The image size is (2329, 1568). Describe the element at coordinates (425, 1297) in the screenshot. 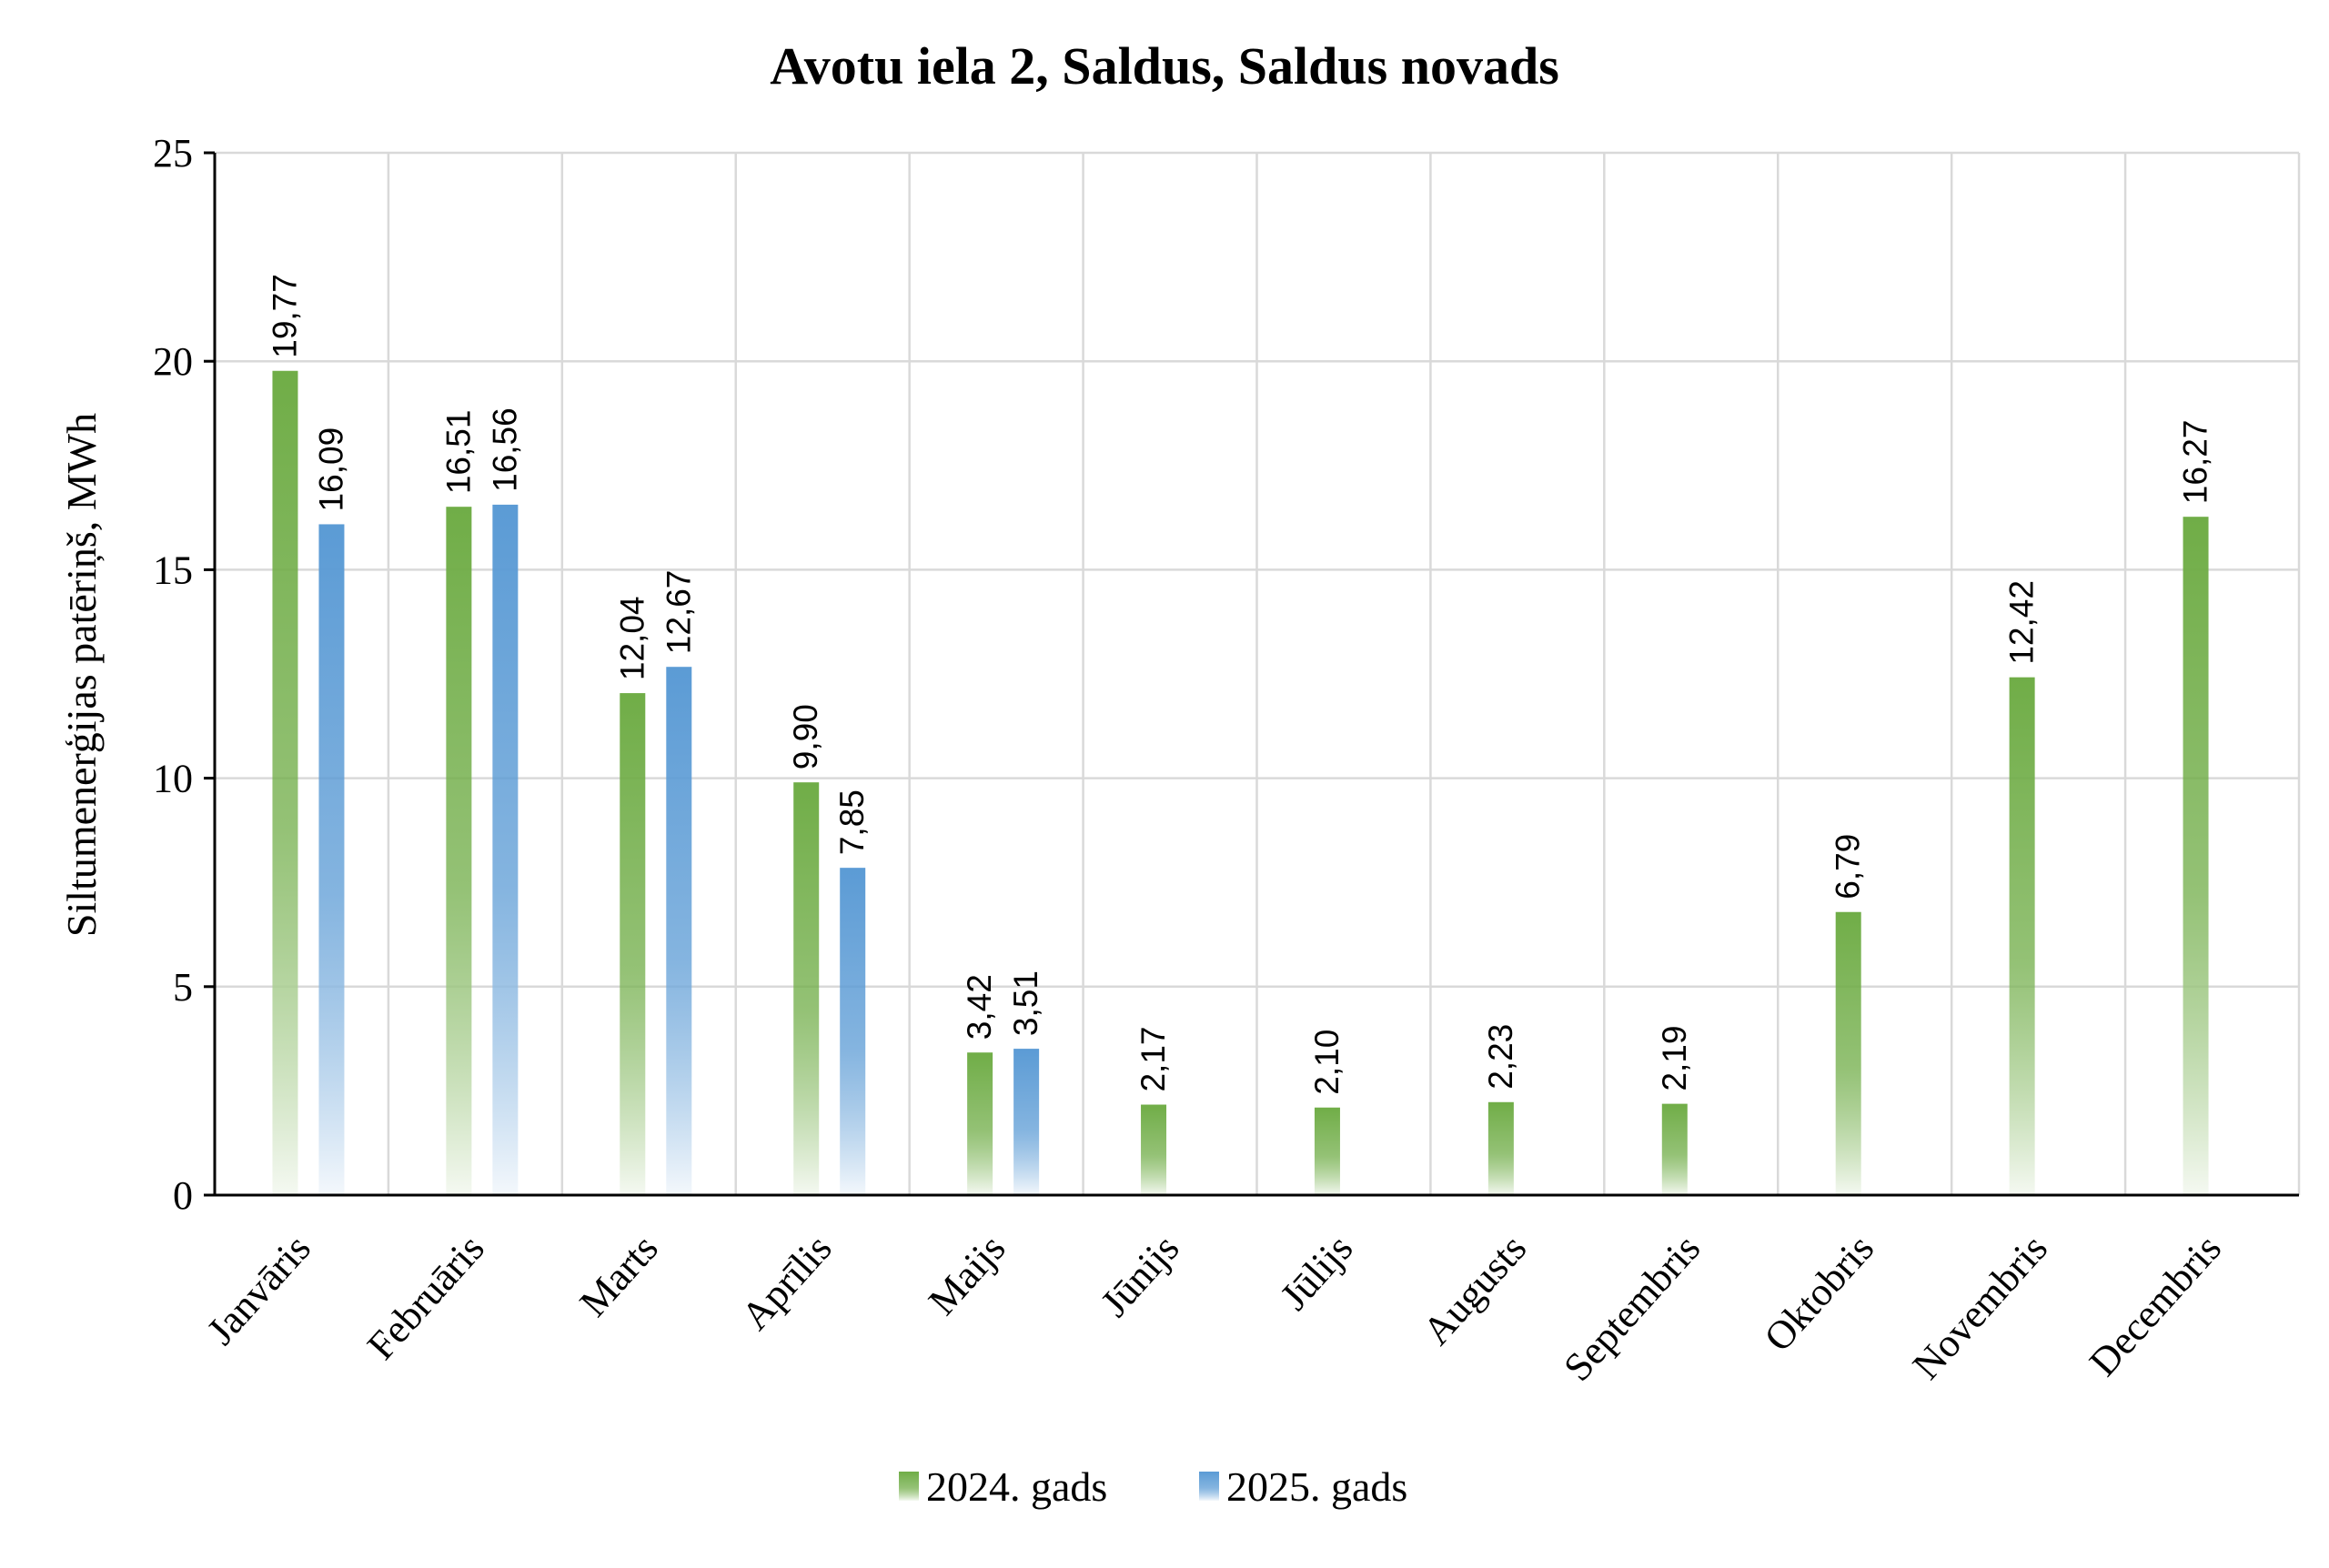

I see `x-tick-label-1: Februāris` at that location.